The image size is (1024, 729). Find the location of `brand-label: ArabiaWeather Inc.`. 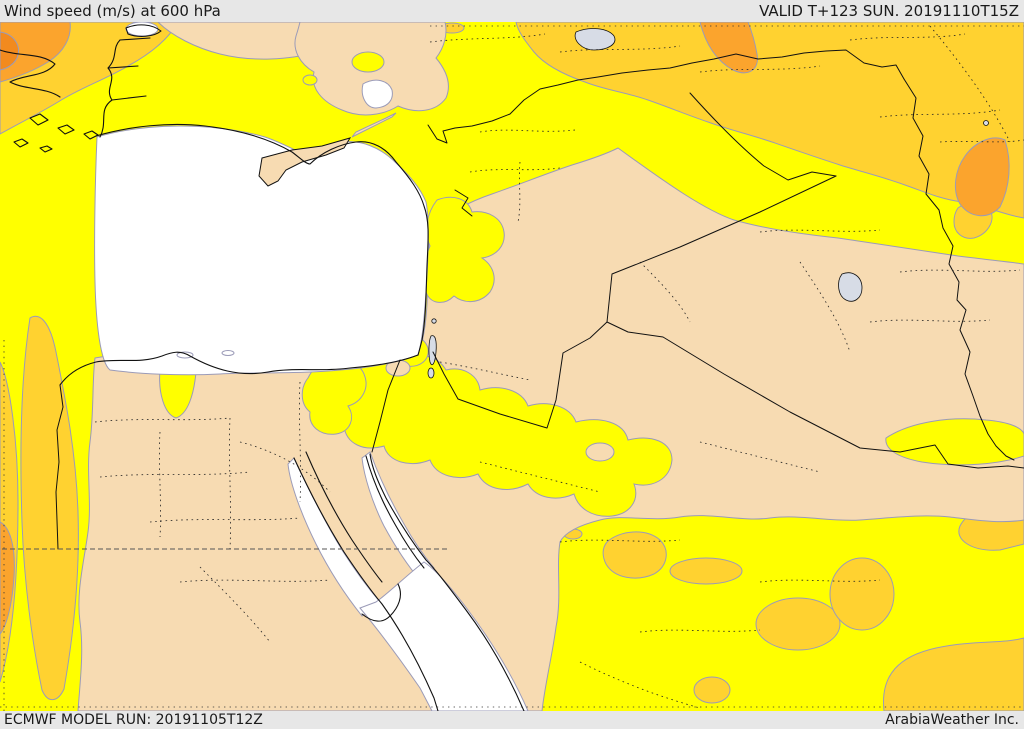

brand-label: ArabiaWeather Inc. is located at coordinates (952, 719).